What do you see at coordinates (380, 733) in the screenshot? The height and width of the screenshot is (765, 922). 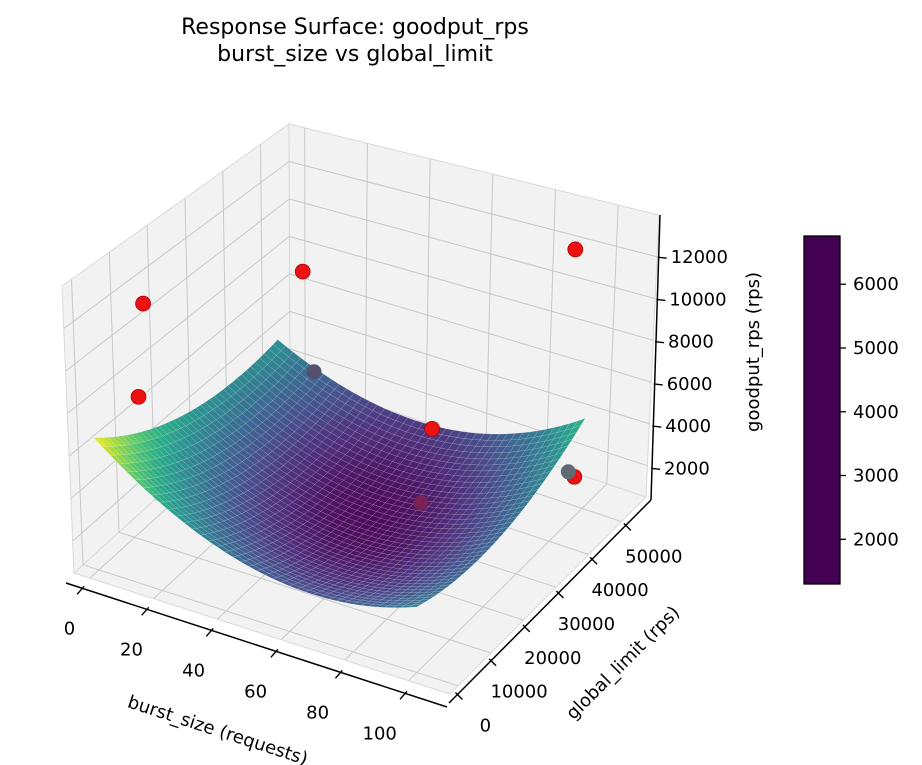 I see `x-tick-label: 100` at bounding box center [380, 733].